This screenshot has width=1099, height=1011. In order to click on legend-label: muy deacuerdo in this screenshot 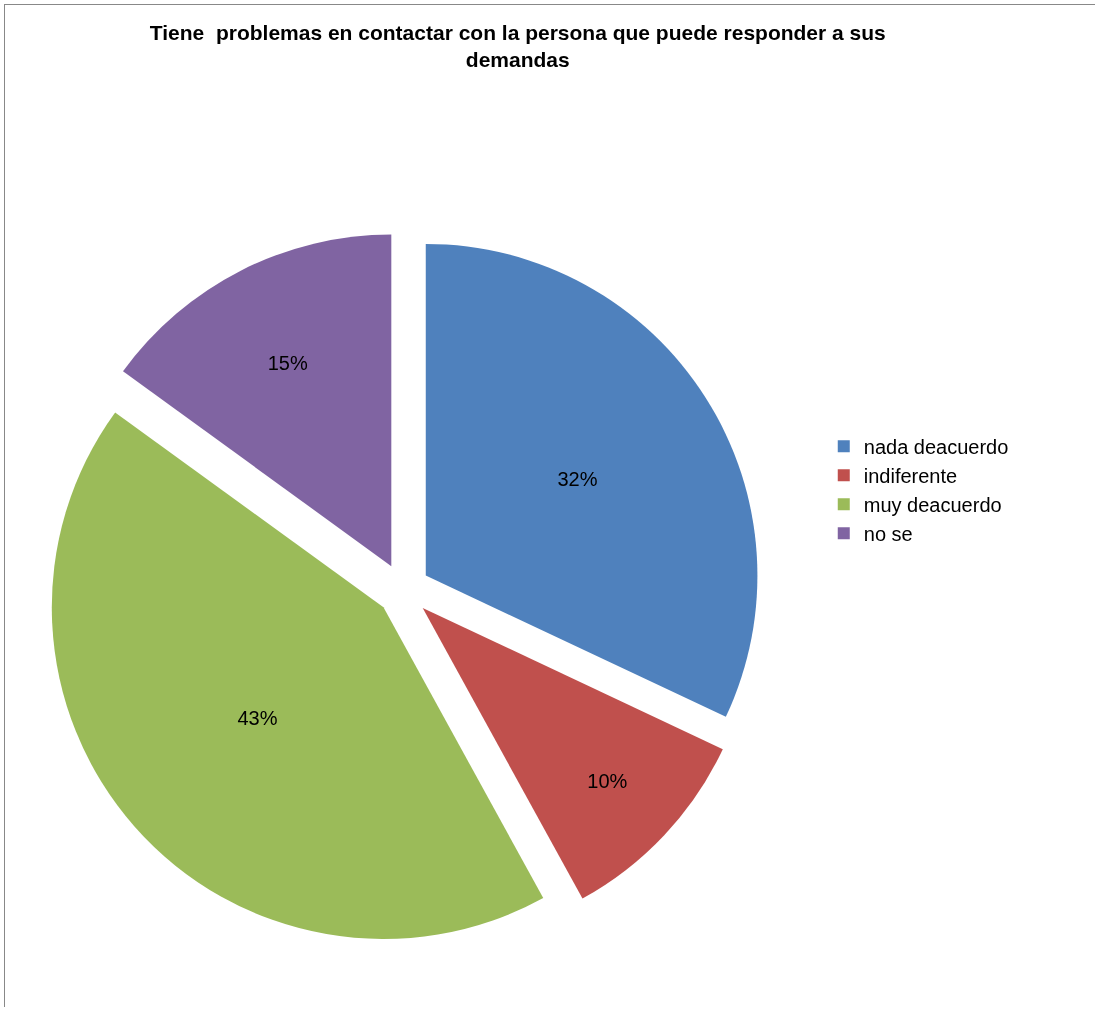, I will do `click(932, 505)`.